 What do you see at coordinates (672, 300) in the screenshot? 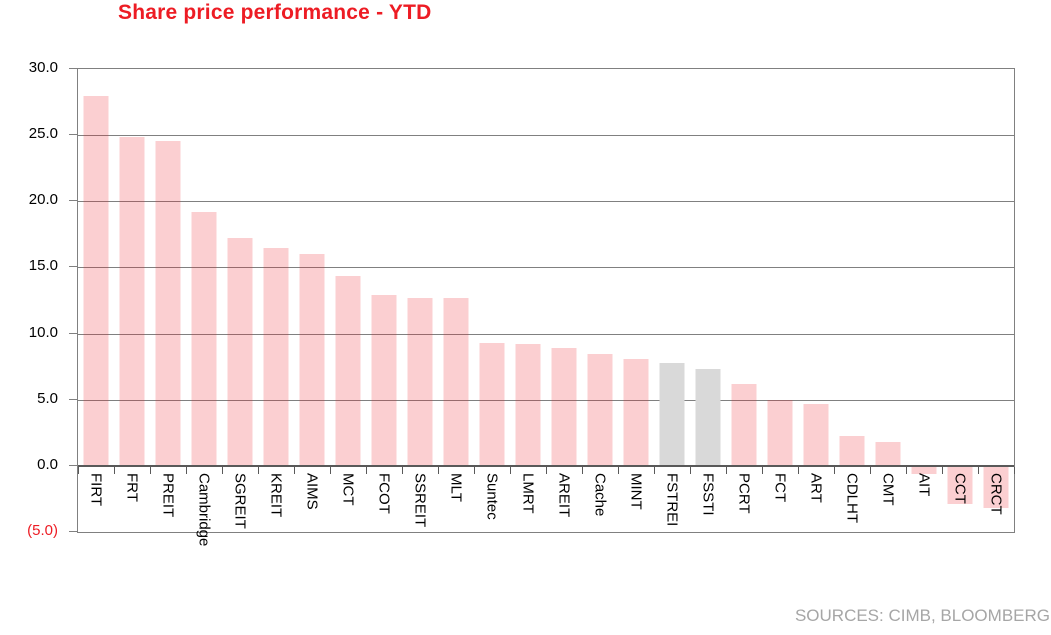
I see `bar-slot: FSTREI` at bounding box center [672, 300].